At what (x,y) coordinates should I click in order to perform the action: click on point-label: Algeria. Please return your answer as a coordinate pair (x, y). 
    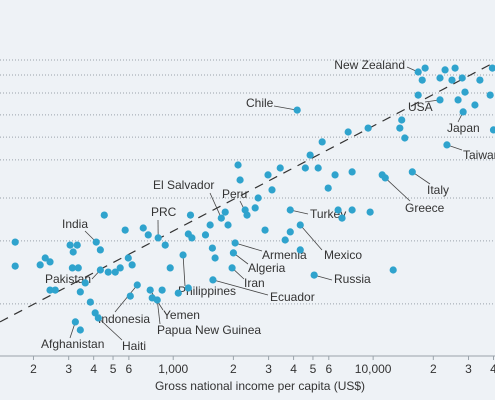
    Looking at the image, I should click on (267, 268).